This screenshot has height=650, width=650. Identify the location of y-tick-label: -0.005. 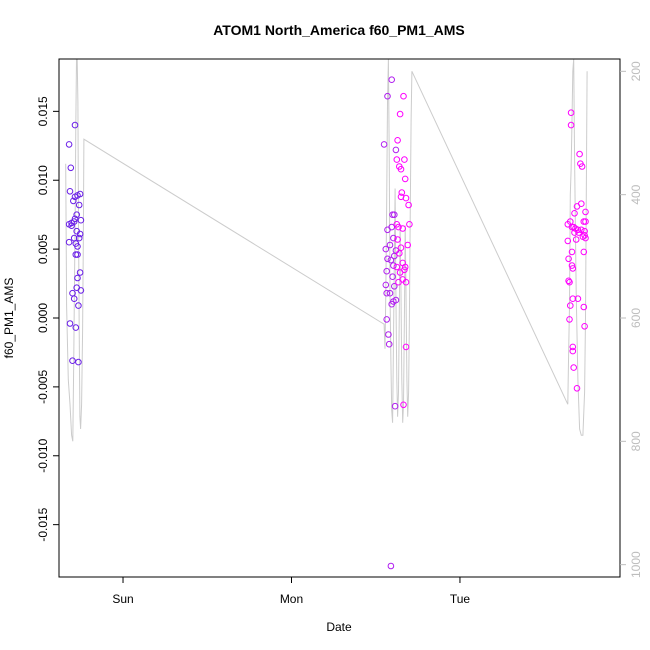
(43, 387).